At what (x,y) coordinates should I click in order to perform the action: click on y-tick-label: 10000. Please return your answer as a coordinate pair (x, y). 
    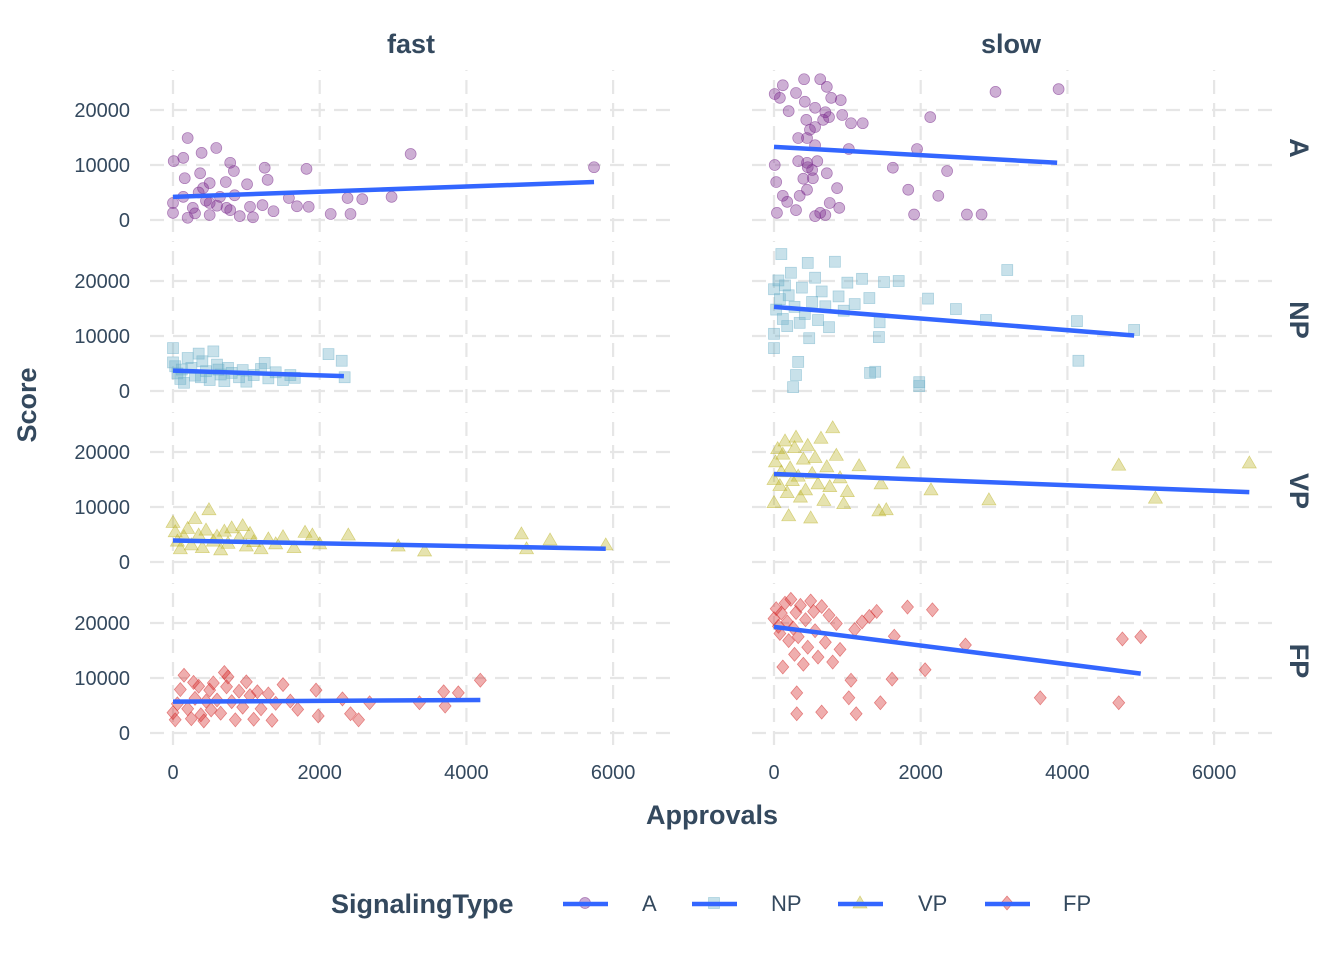
    Looking at the image, I should click on (102, 679).